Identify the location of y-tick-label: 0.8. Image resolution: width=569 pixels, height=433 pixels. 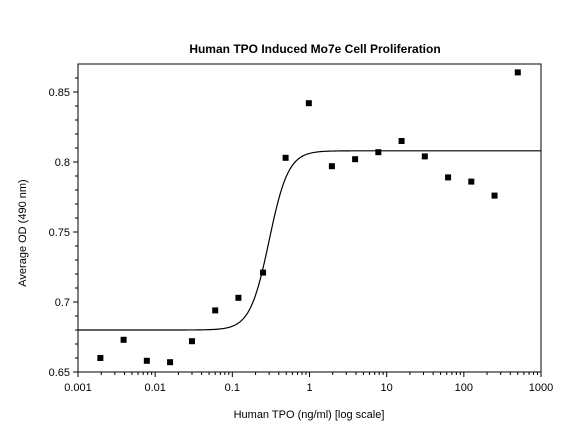
(62, 163).